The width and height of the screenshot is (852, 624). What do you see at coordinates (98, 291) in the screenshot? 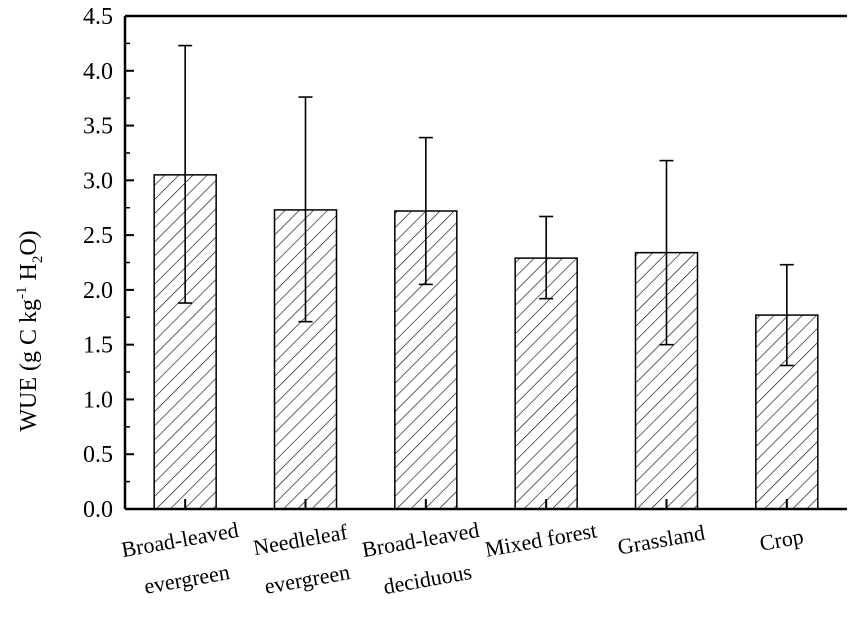
I see `y-tick-label: 2.0` at bounding box center [98, 291].